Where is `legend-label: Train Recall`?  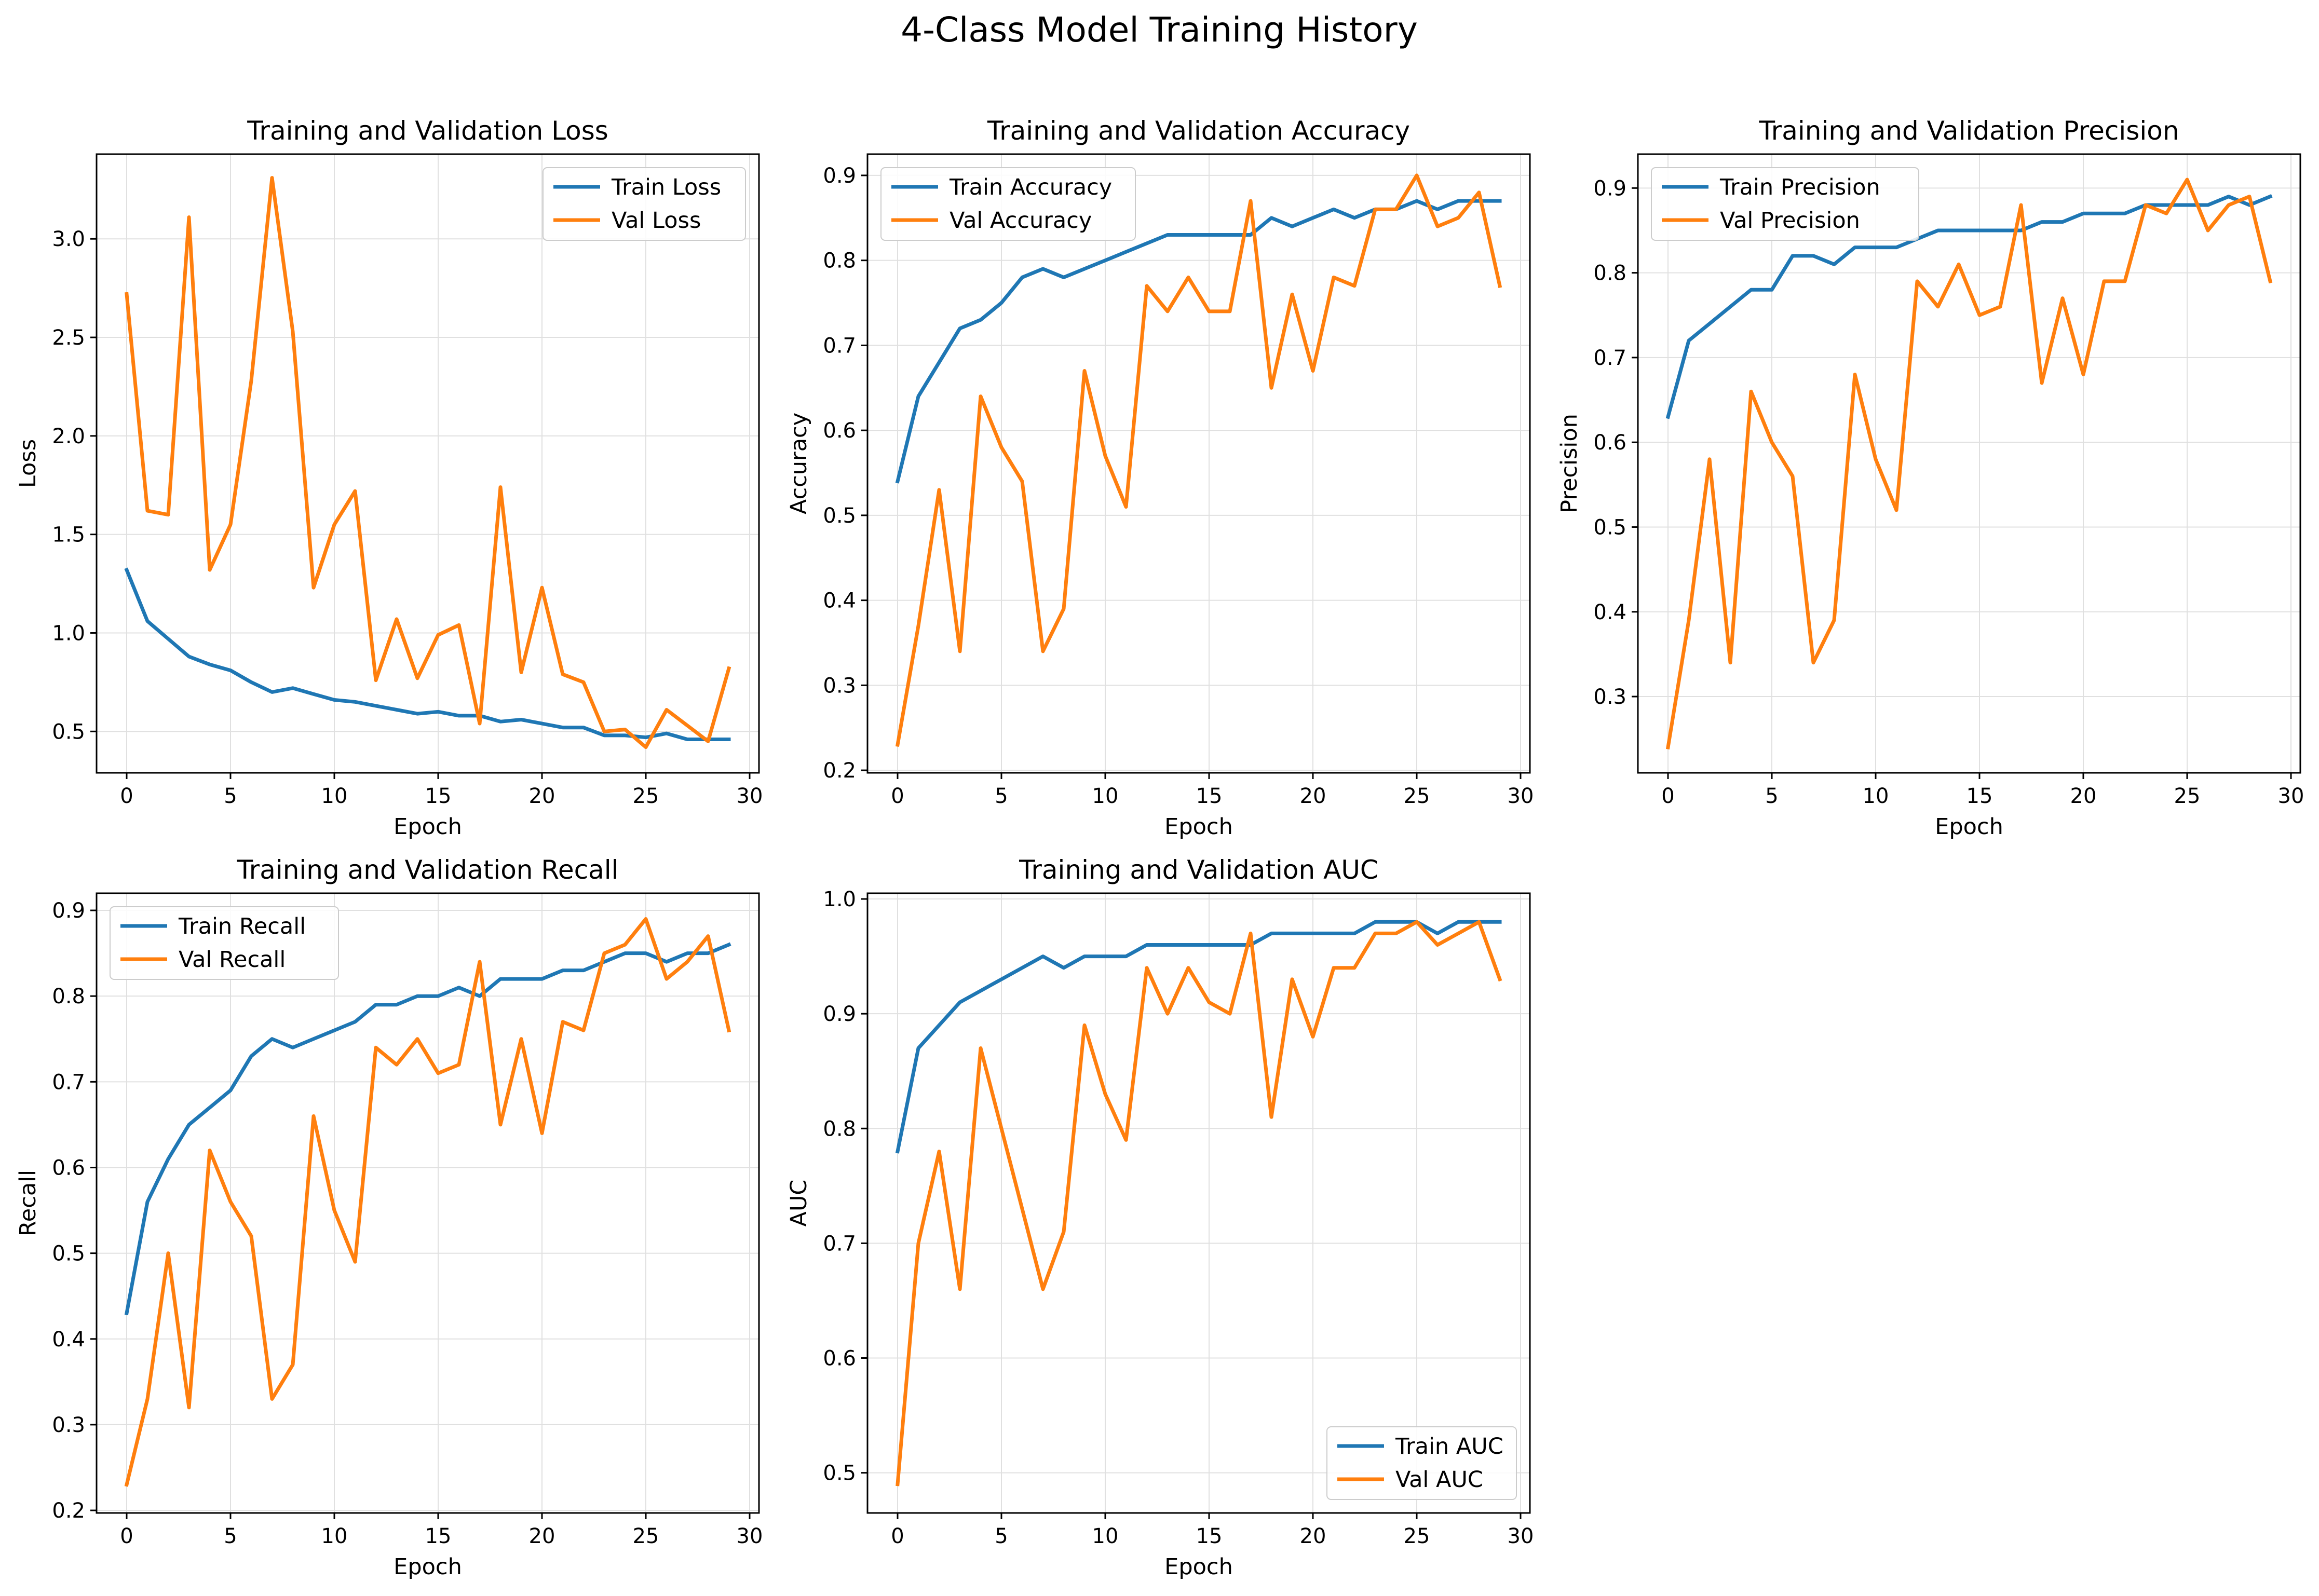
legend-label: Train Recall is located at coordinates (242, 926).